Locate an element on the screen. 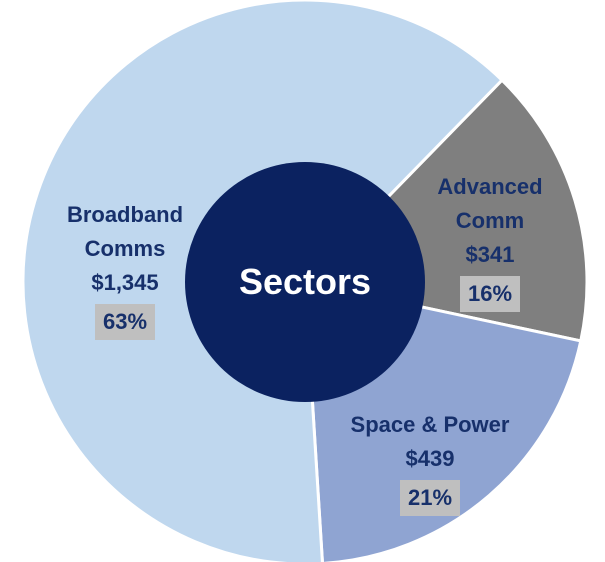 The height and width of the screenshot is (562, 605). share-label: 63% is located at coordinates (125, 322).